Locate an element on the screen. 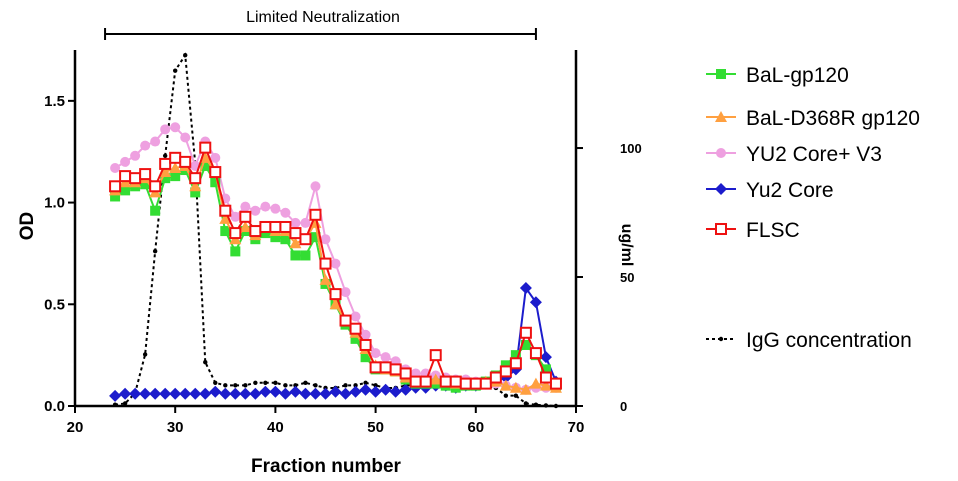 The image size is (958, 481). legend-label: YU2 Core+ V3 is located at coordinates (814, 154).